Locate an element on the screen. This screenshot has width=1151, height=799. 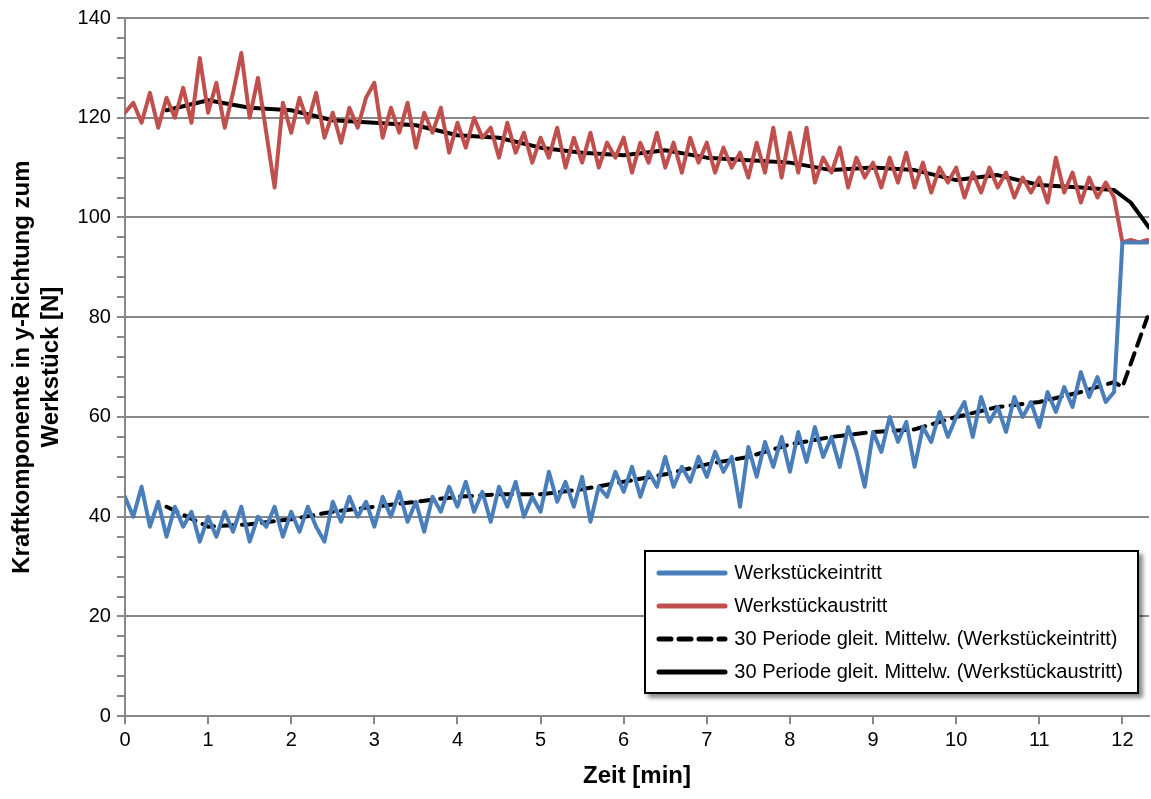
y-tick-label: 120 is located at coordinates (94, 116).